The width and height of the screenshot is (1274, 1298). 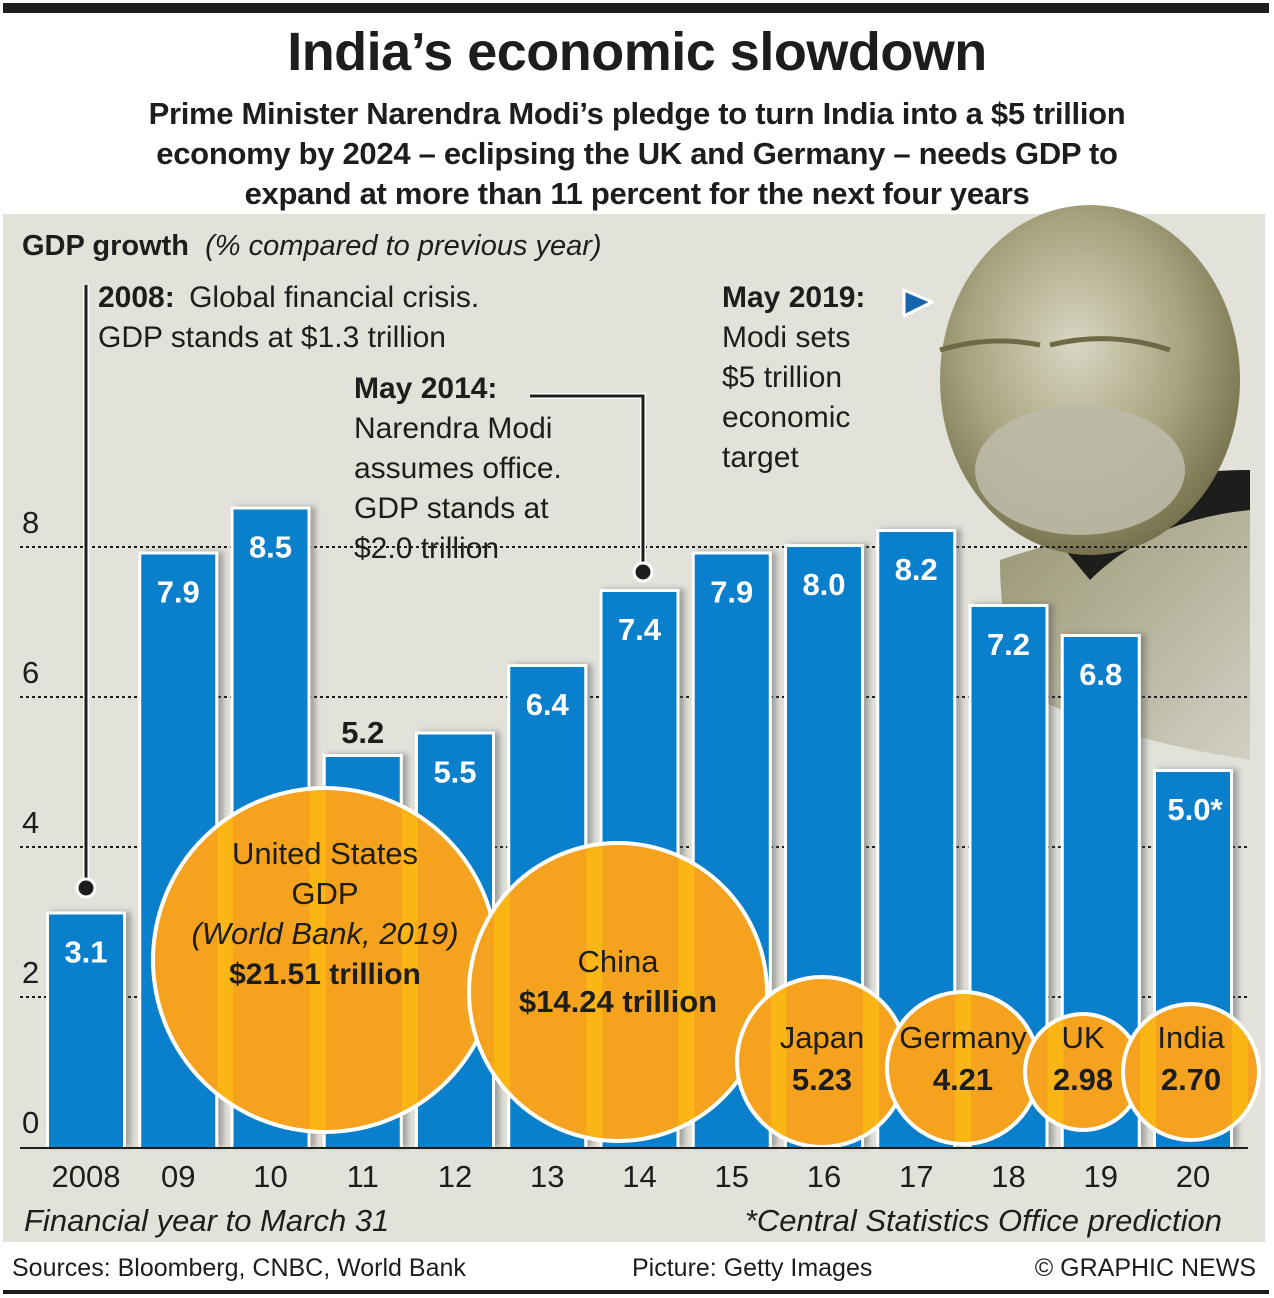 I want to click on svg-text:2008: Global financial c: 2008: Global financial crisis., so click(x=288, y=297).